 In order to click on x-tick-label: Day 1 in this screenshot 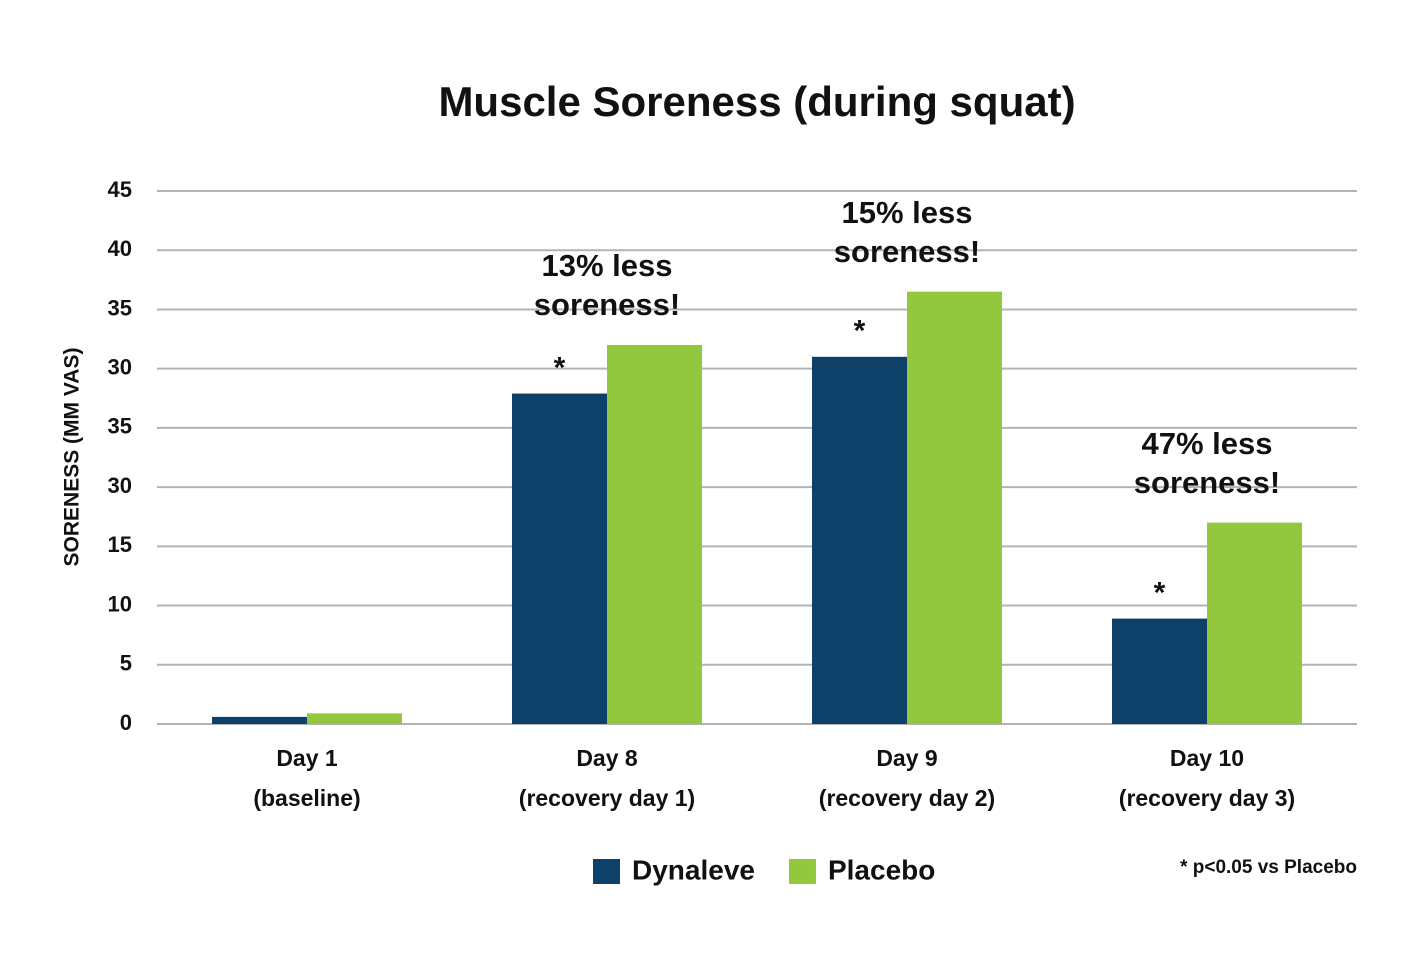, I will do `click(307, 758)`.